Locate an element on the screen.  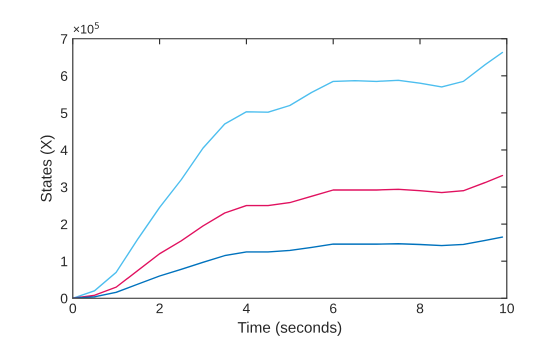
x-tick-label: 4 is located at coordinates (246, 309).